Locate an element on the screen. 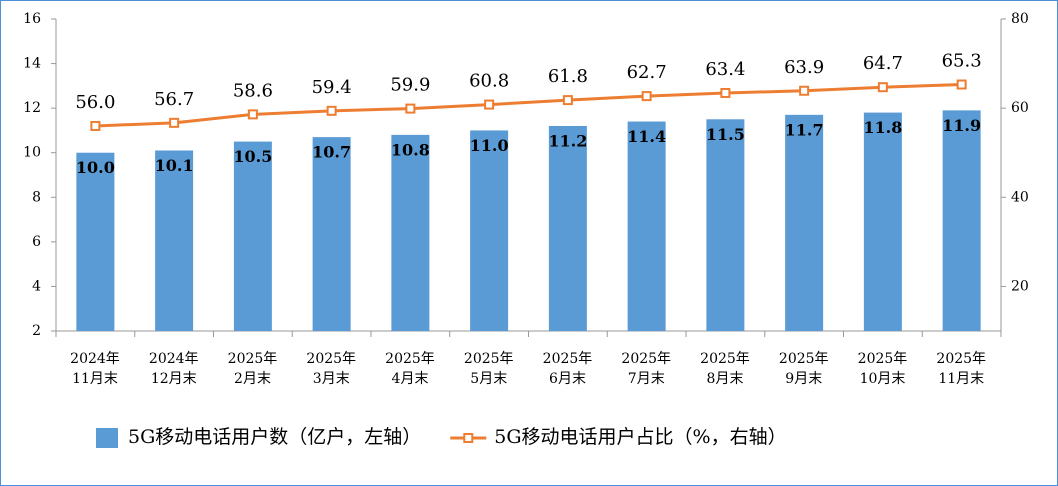 Image resolution: width=1058 pixels, height=486 pixels. x-tick-label: 2024年 11月末 is located at coordinates (95, 369).